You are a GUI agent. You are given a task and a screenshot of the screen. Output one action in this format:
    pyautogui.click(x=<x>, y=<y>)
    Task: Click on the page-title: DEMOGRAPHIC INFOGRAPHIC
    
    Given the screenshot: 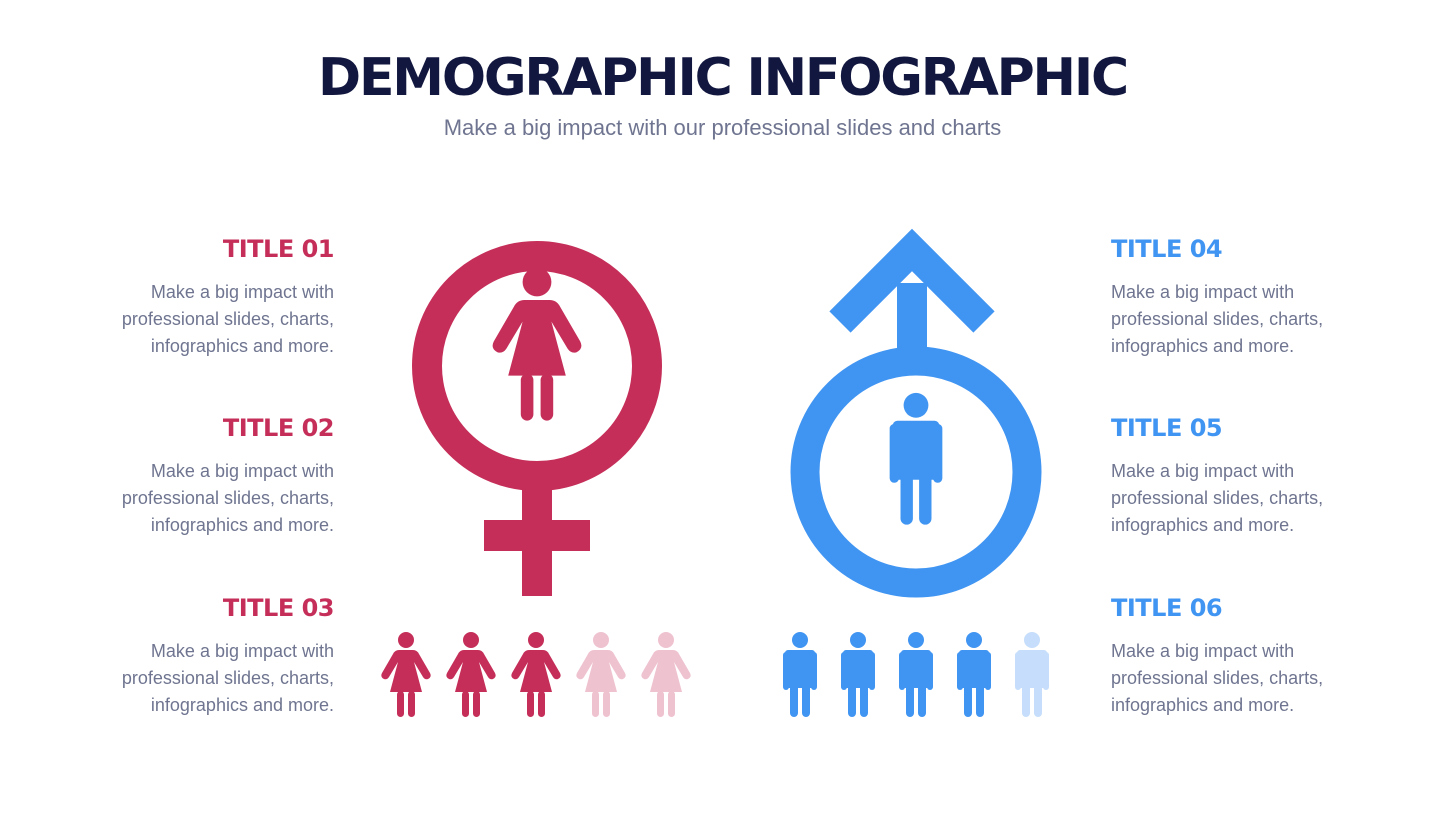 What is the action you would take?
    pyautogui.click(x=723, y=78)
    